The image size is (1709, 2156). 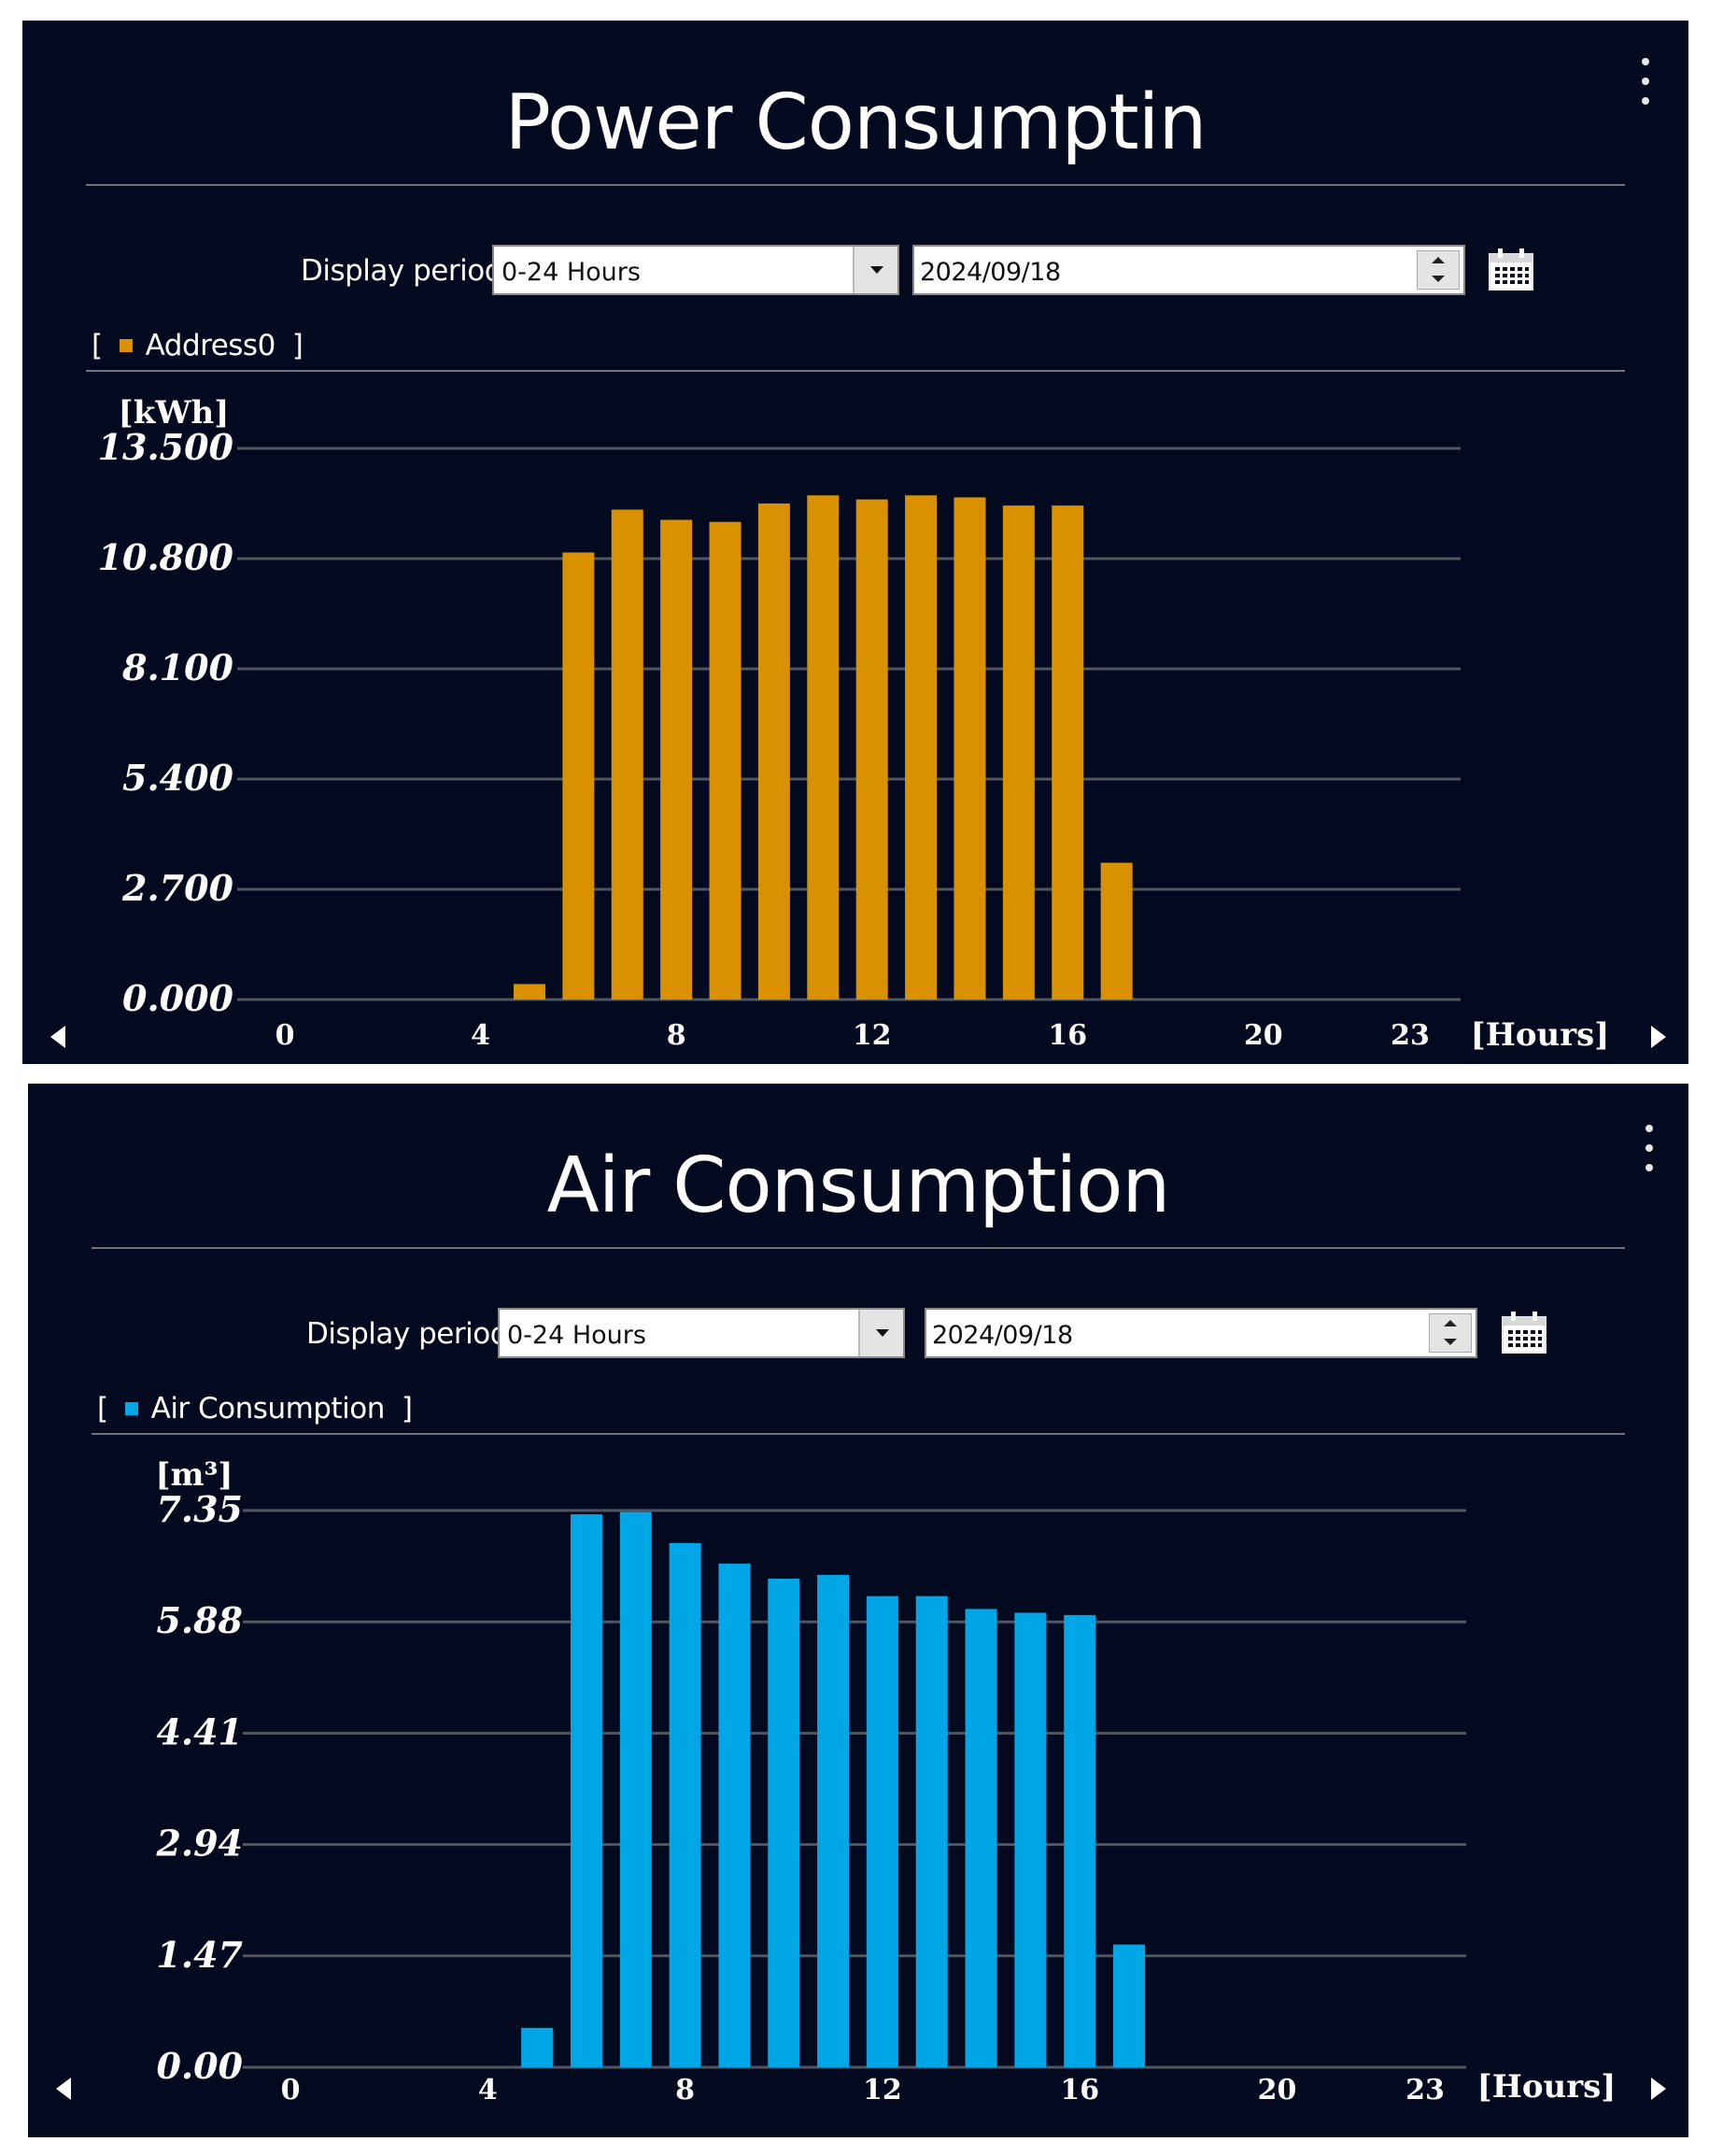 What do you see at coordinates (856, 122) in the screenshot?
I see `chart-title: Power Consumptin` at bounding box center [856, 122].